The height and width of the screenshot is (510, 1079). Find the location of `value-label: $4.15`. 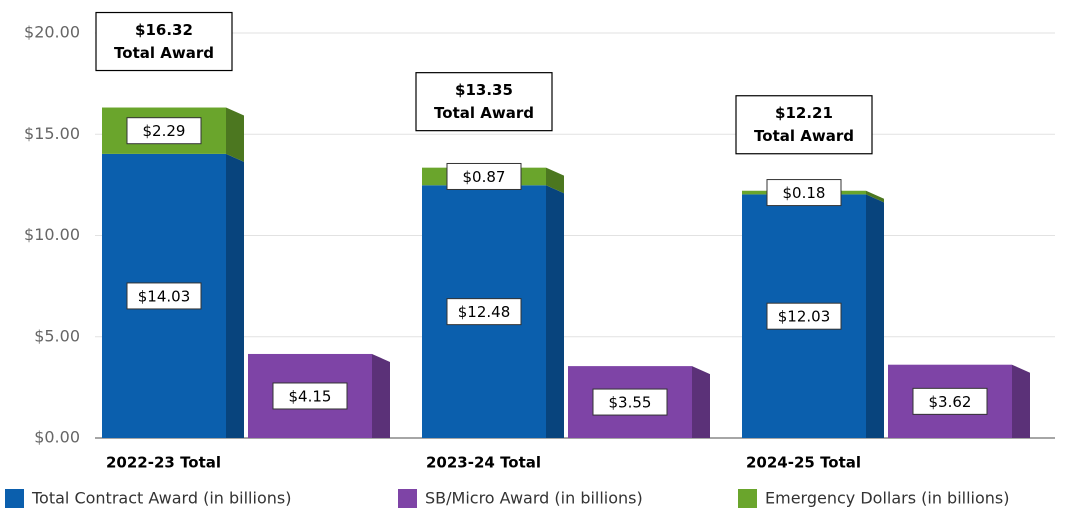

value-label: $4.15 is located at coordinates (310, 396).